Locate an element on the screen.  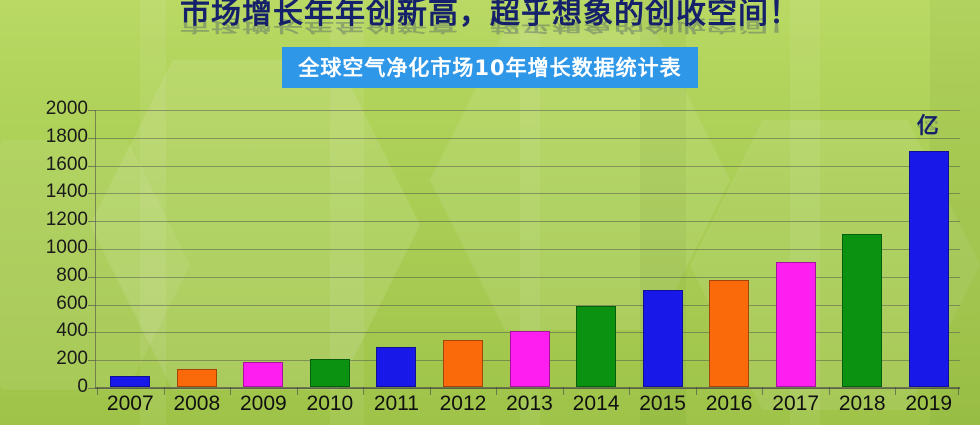
bar-2018 is located at coordinates (862, 310).